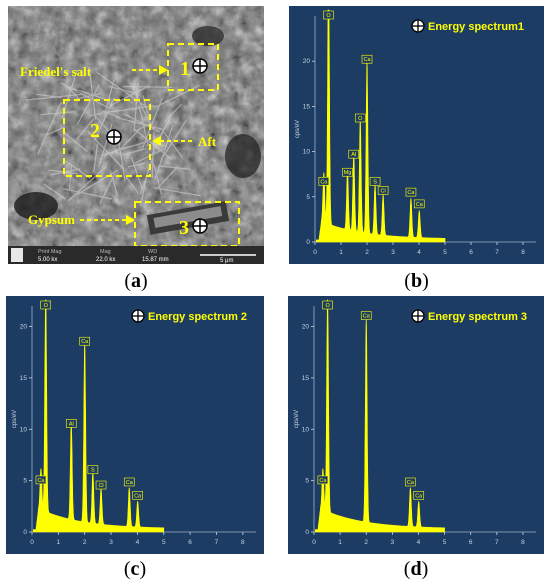 The image size is (550, 586). What do you see at coordinates (17, 255) in the screenshot?
I see `instrument-logo-icon` at bounding box center [17, 255].